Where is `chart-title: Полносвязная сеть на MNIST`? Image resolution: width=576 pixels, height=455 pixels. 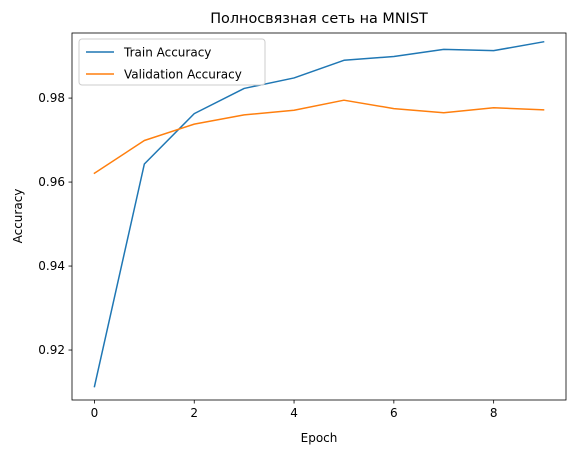
chart-title: Полносвязная сеть на MNIST is located at coordinates (319, 19).